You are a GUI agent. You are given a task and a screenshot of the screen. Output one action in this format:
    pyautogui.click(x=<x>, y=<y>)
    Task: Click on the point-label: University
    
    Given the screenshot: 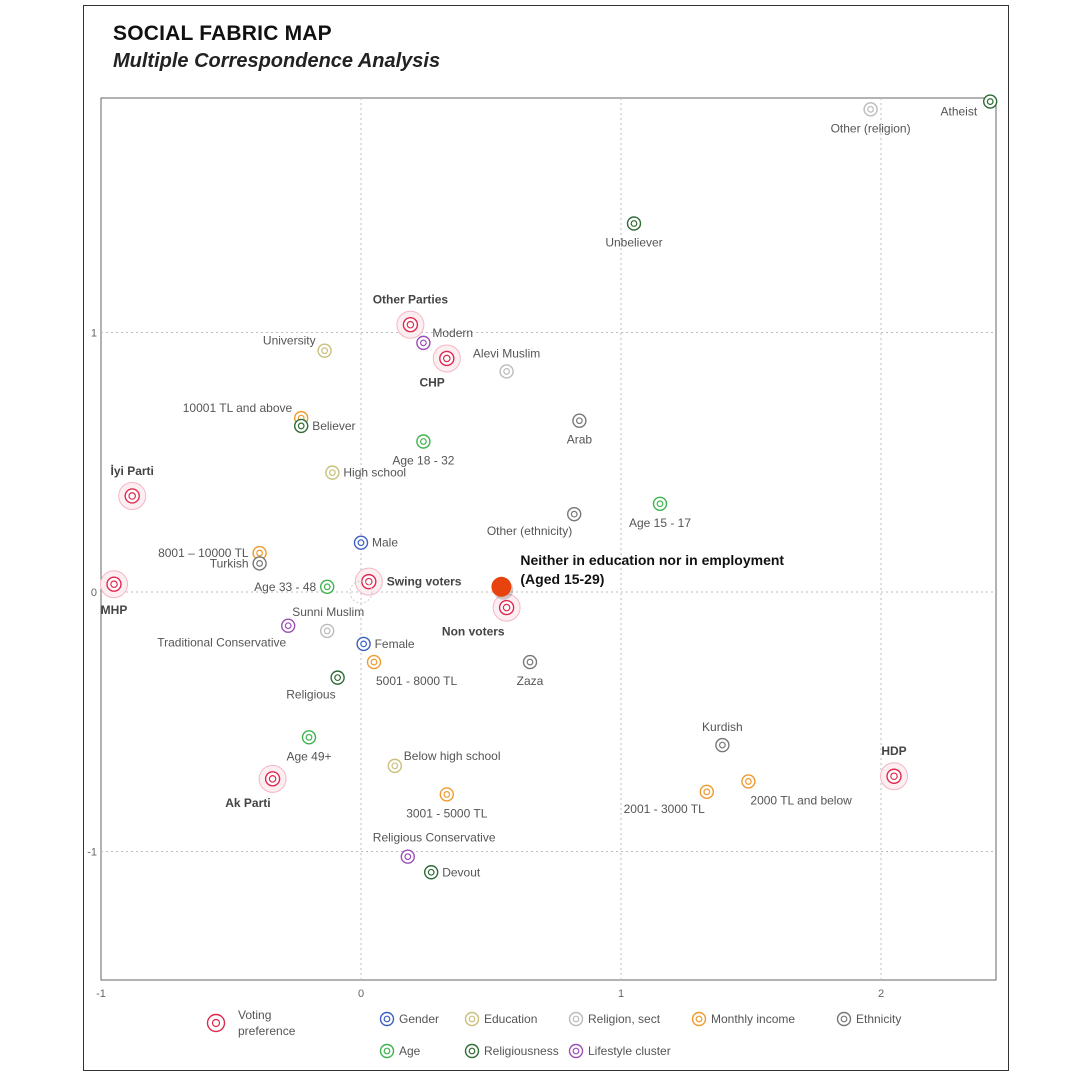 What is the action you would take?
    pyautogui.click(x=289, y=341)
    